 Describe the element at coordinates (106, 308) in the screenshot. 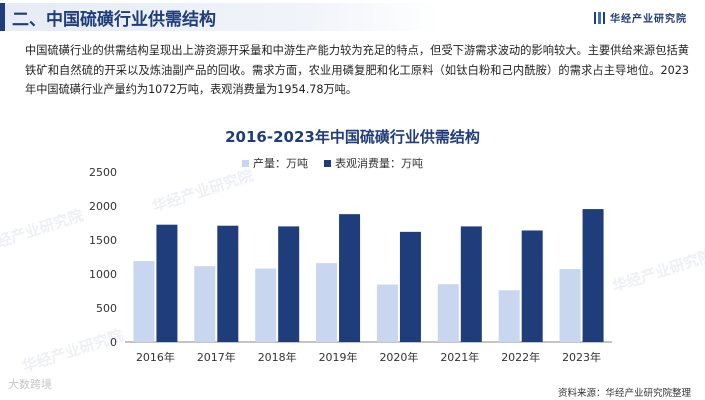

I see `y-tick-label: 500` at that location.